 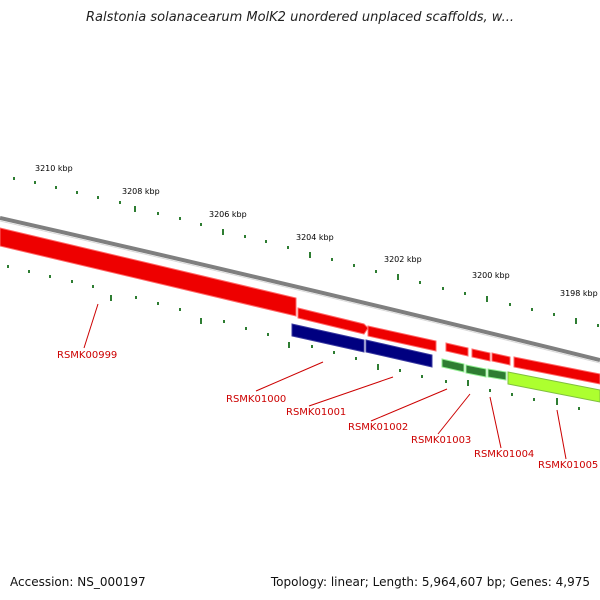 I want to click on accession-label: Accession:, so click(x=42, y=582).